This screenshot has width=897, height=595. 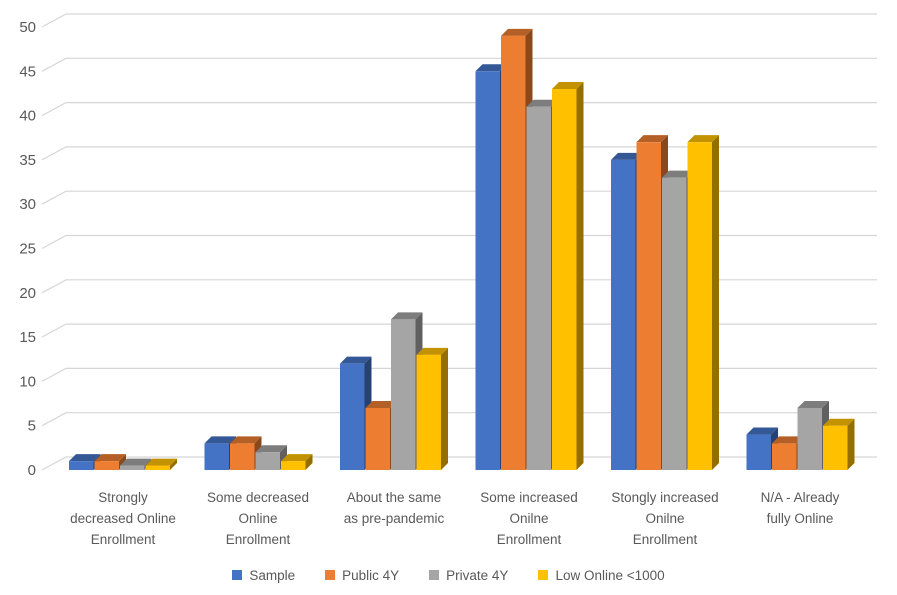 What do you see at coordinates (529, 518) in the screenshot?
I see `category-label: Some increased Onilne Enrollment` at bounding box center [529, 518].